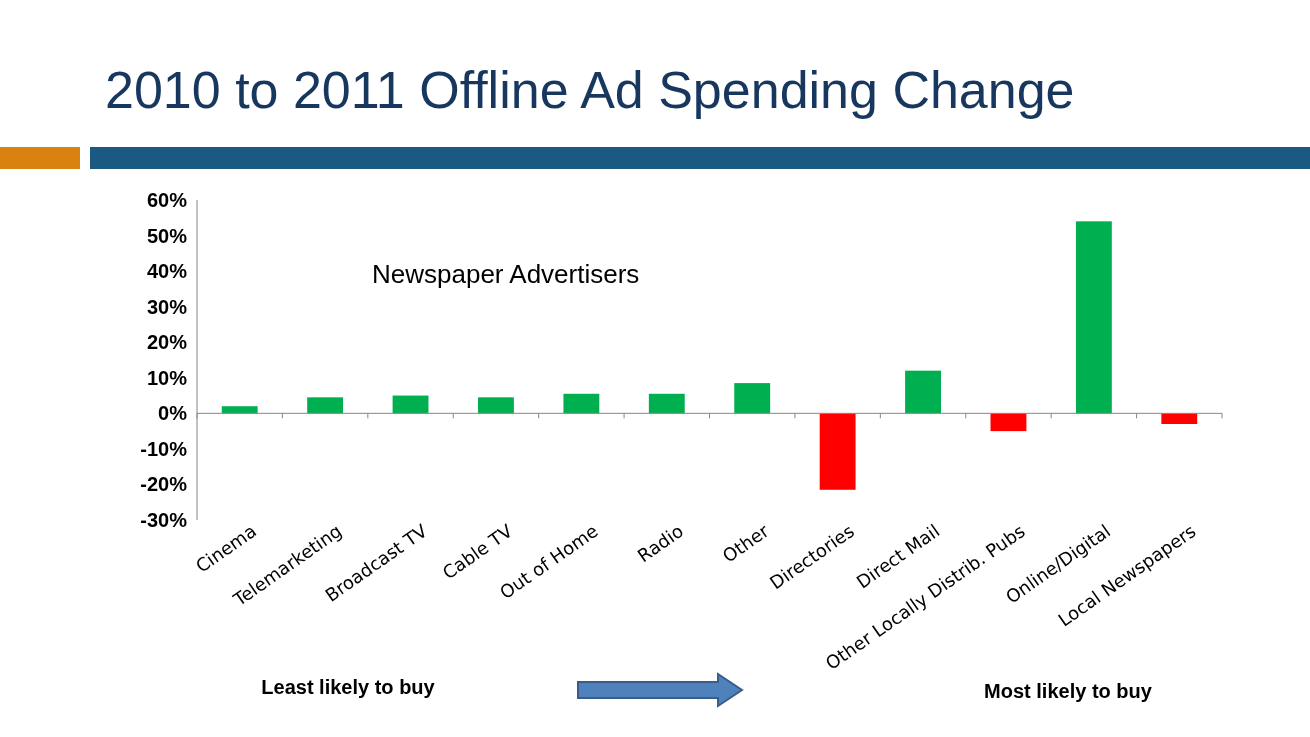 The width and height of the screenshot is (1310, 737). Describe the element at coordinates (167, 342) in the screenshot. I see `y-tick-label: 20%` at that location.